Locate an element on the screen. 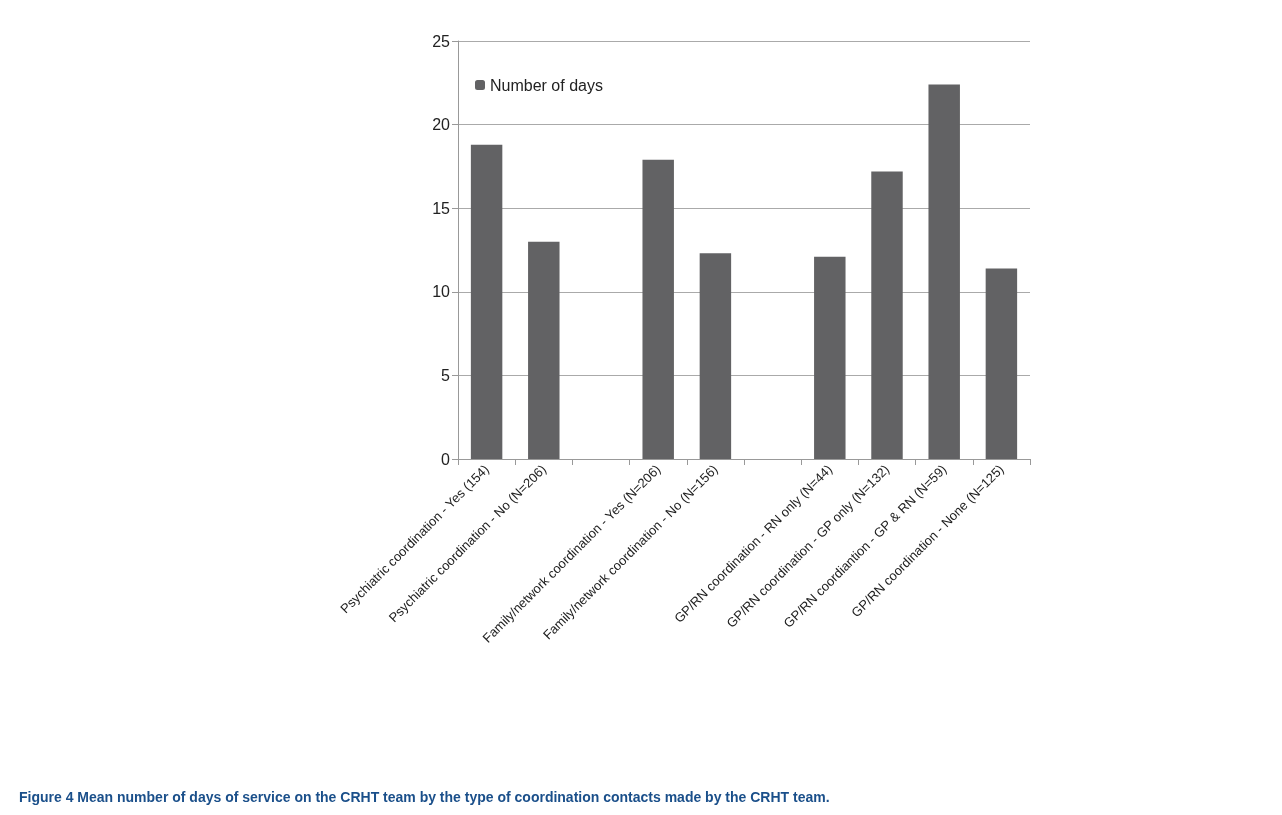 The width and height of the screenshot is (1282, 815). y-tick-label: 0 is located at coordinates (446, 459).